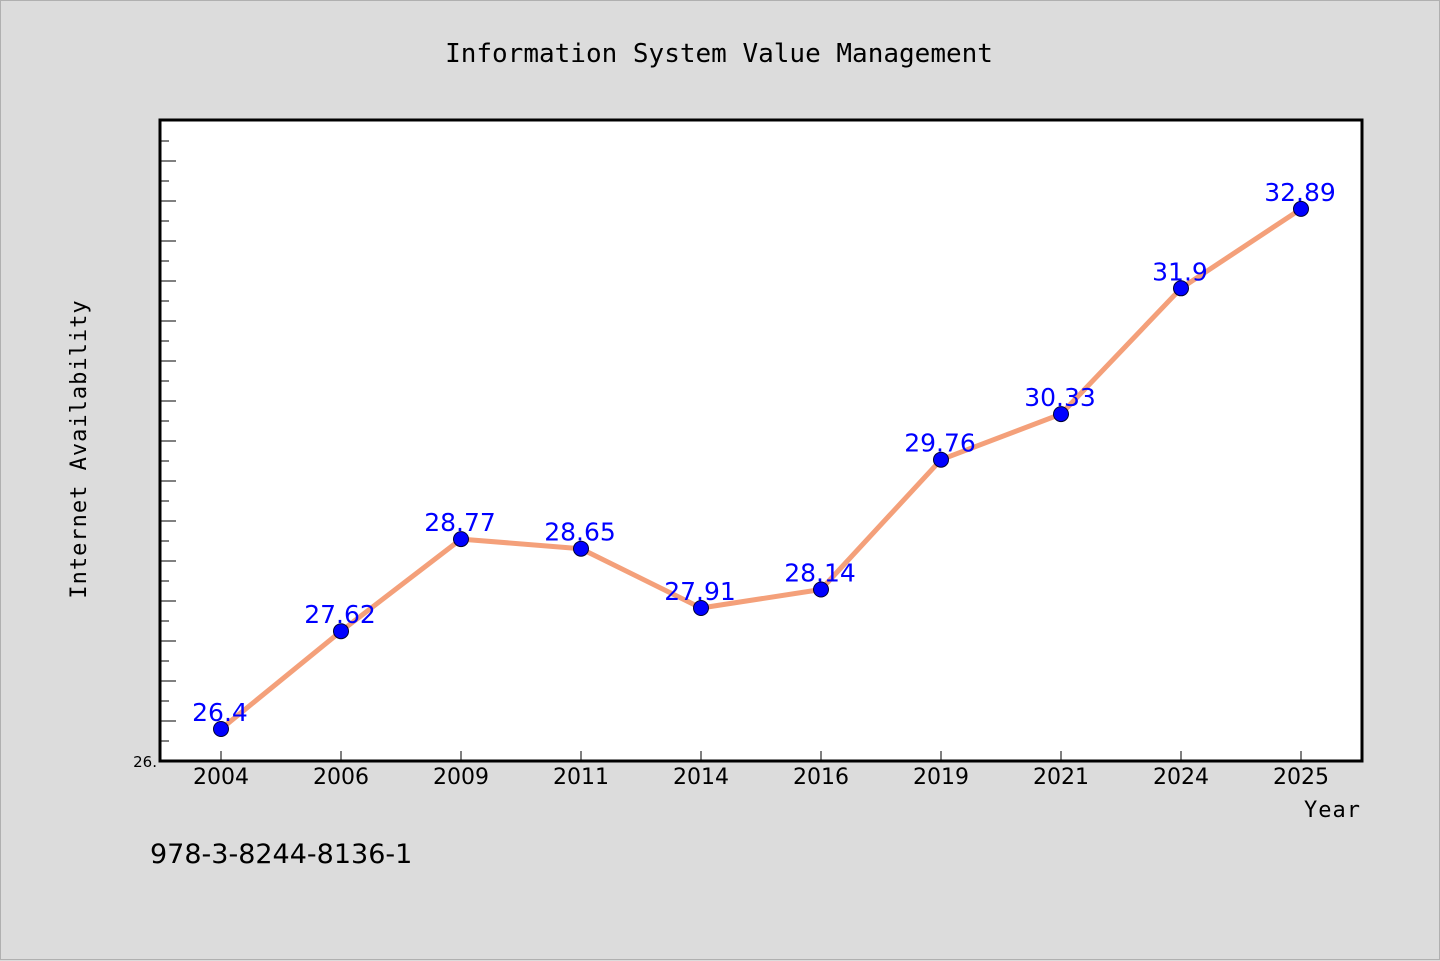 Image resolution: width=1440 pixels, height=961 pixels. Describe the element at coordinates (1332, 810) in the screenshot. I see `x-axis-label: Year` at that location.